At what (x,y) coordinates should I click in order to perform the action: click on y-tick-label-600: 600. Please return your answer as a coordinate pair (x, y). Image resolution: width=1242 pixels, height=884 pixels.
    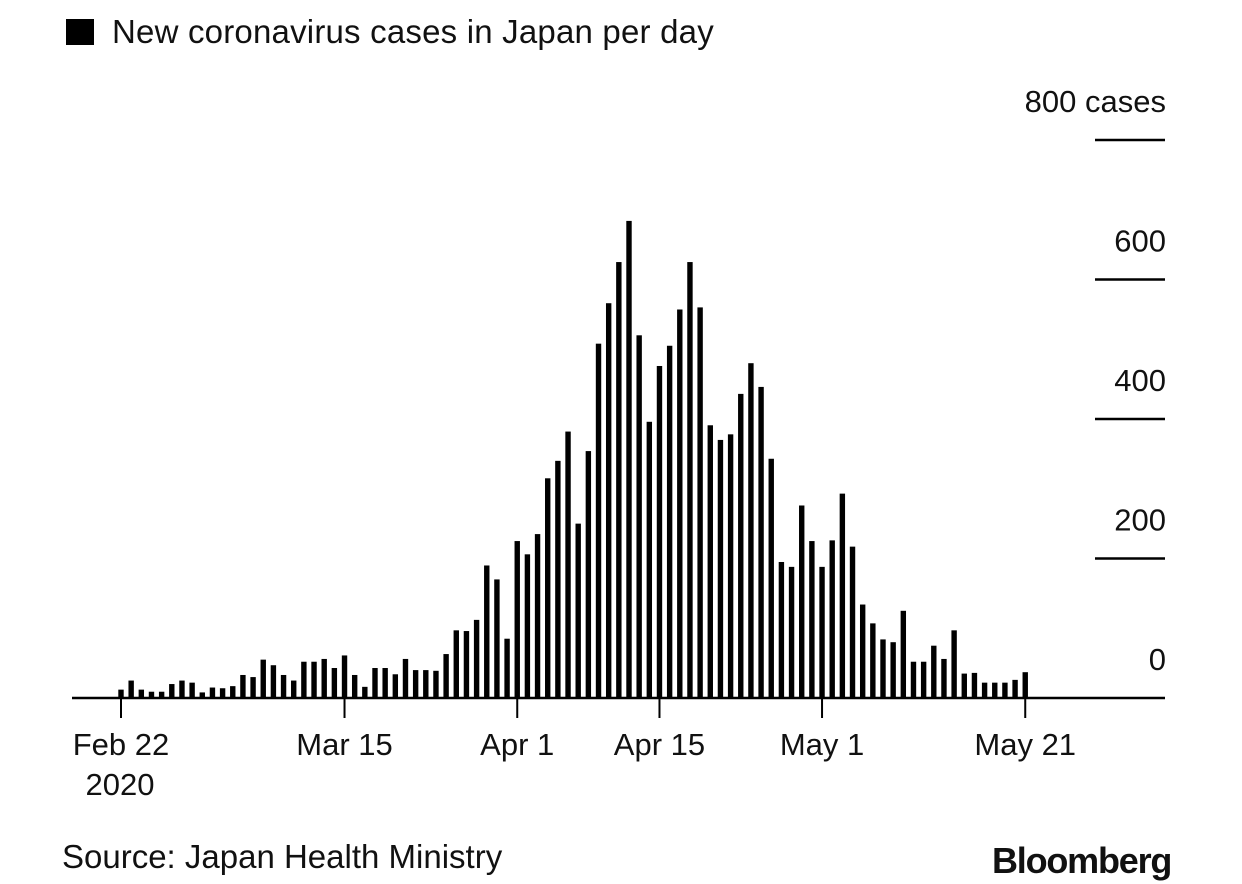
    Looking at the image, I should click on (1140, 241).